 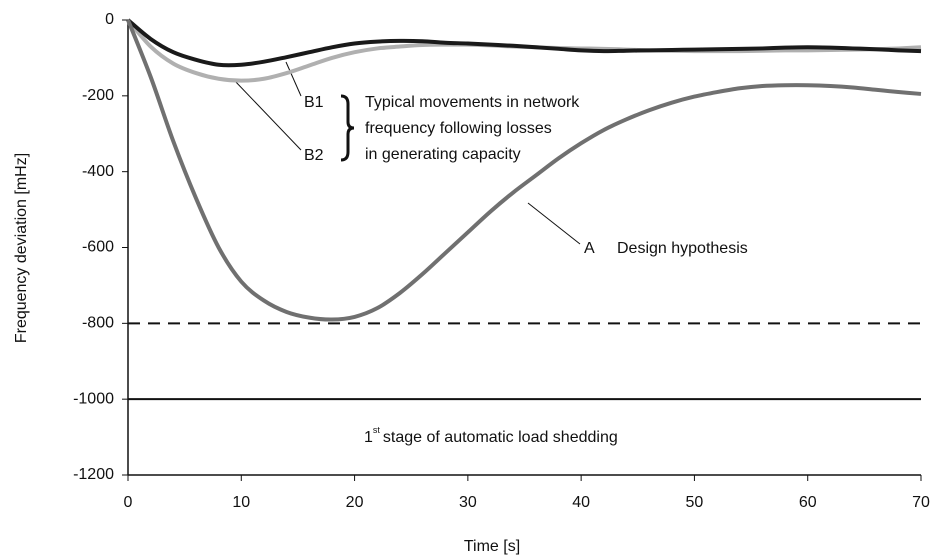 I want to click on x-axis-label: Time [s], so click(x=492, y=546).